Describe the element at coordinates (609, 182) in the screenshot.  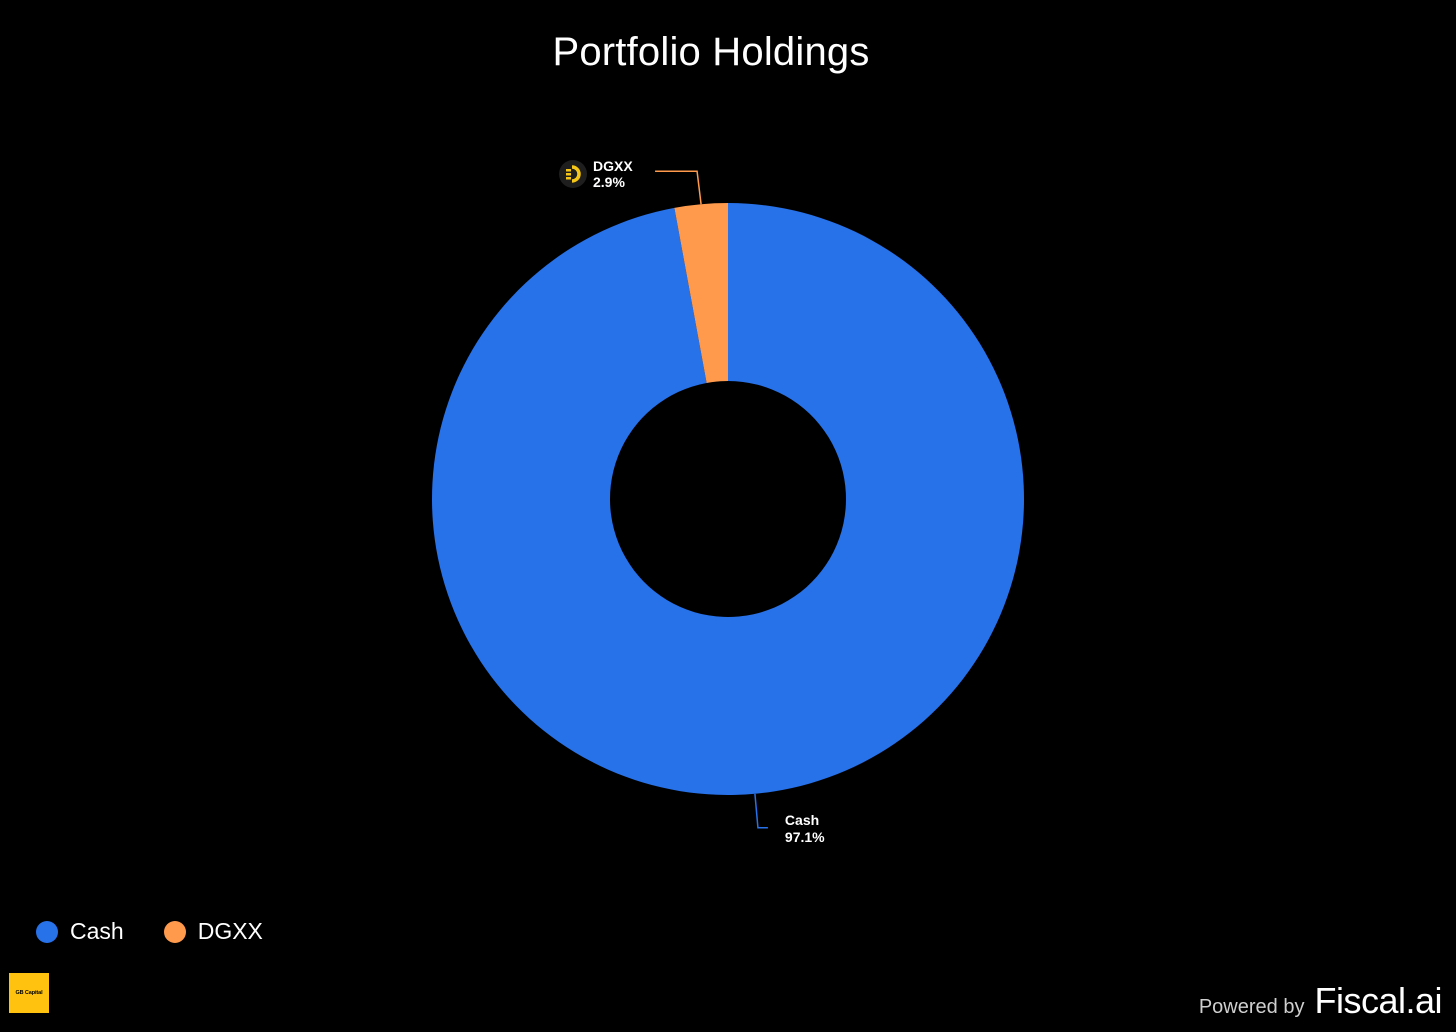
I see `data-label-dgxx-value: 2.9%` at that location.